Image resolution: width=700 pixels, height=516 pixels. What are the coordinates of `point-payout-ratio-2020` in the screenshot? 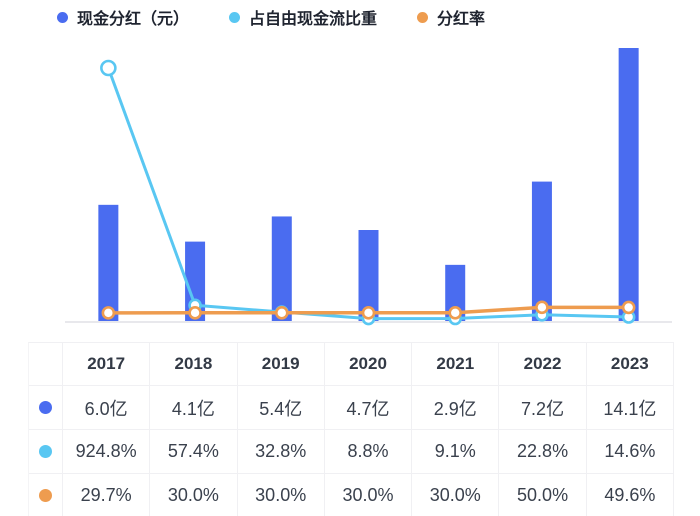 It's located at (368, 312).